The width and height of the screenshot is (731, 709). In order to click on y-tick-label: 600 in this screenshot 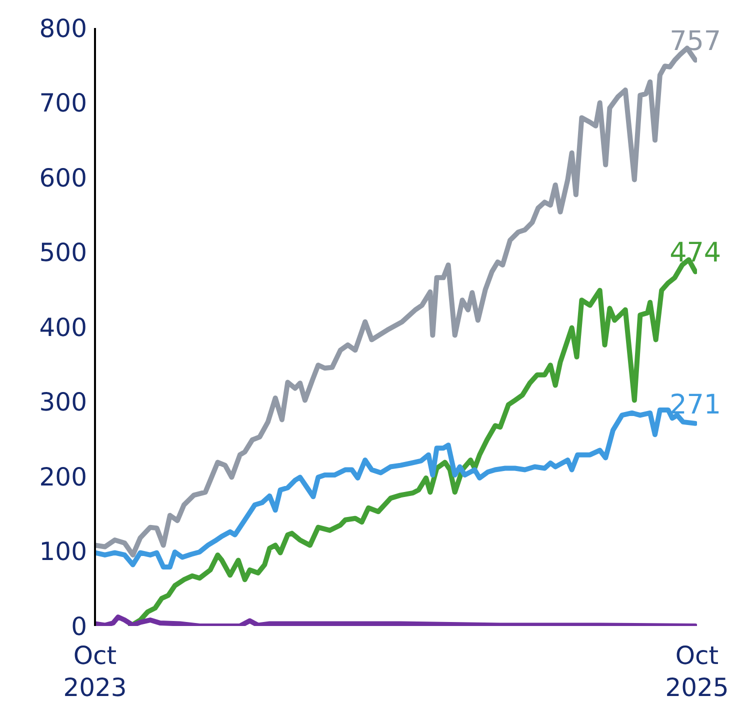, I will do `click(63, 177)`.